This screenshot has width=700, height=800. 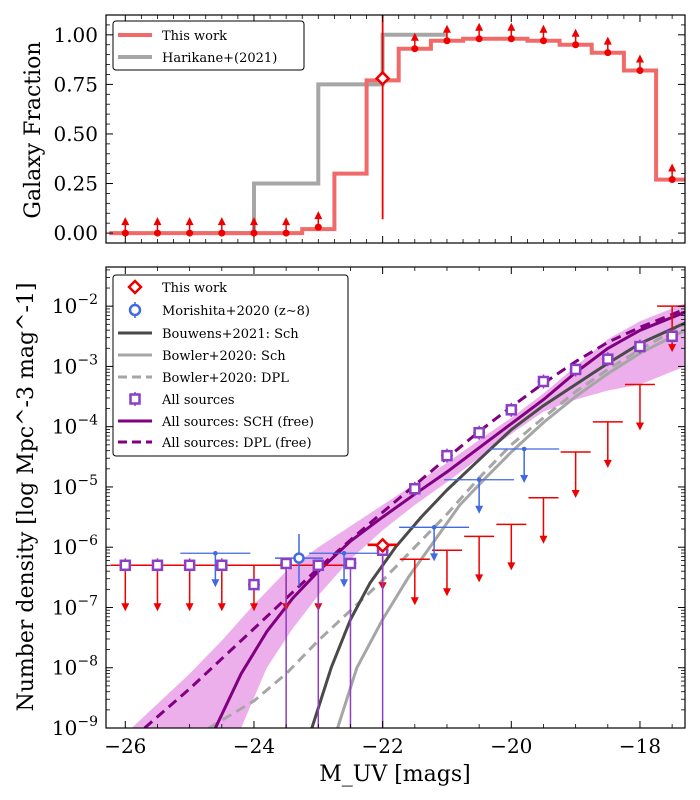 I want to click on top-this-work-marker, so click(x=382, y=78).